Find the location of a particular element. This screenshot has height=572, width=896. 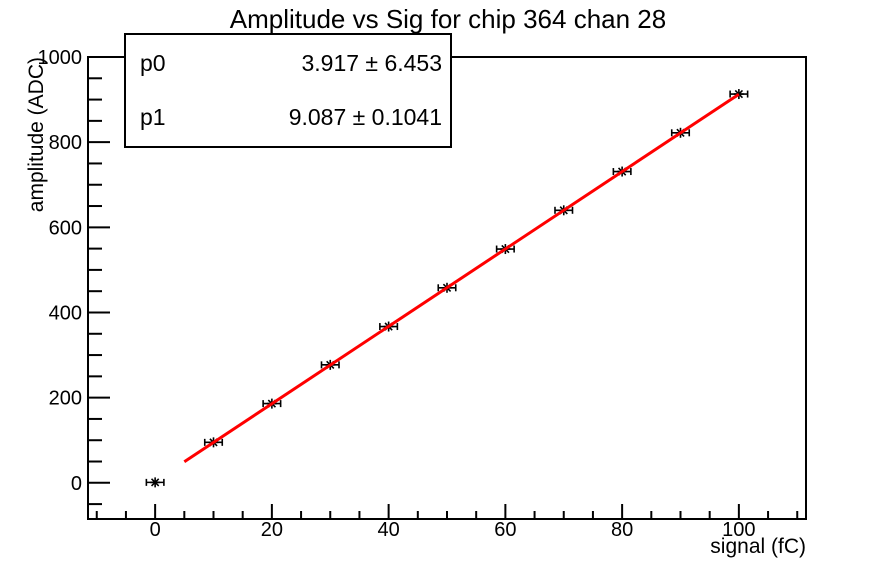

data-point is located at coordinates (155, 482).